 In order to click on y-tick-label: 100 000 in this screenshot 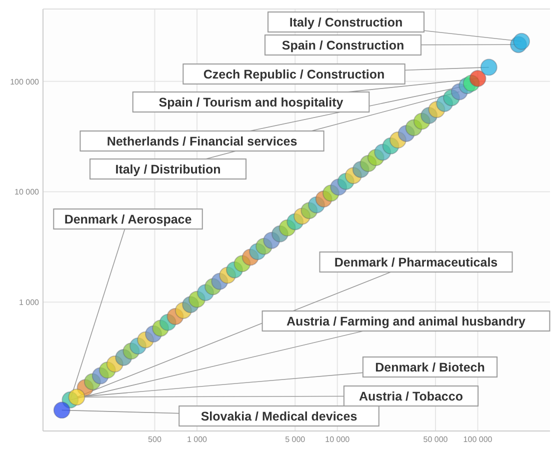, I will do `click(25, 81)`.